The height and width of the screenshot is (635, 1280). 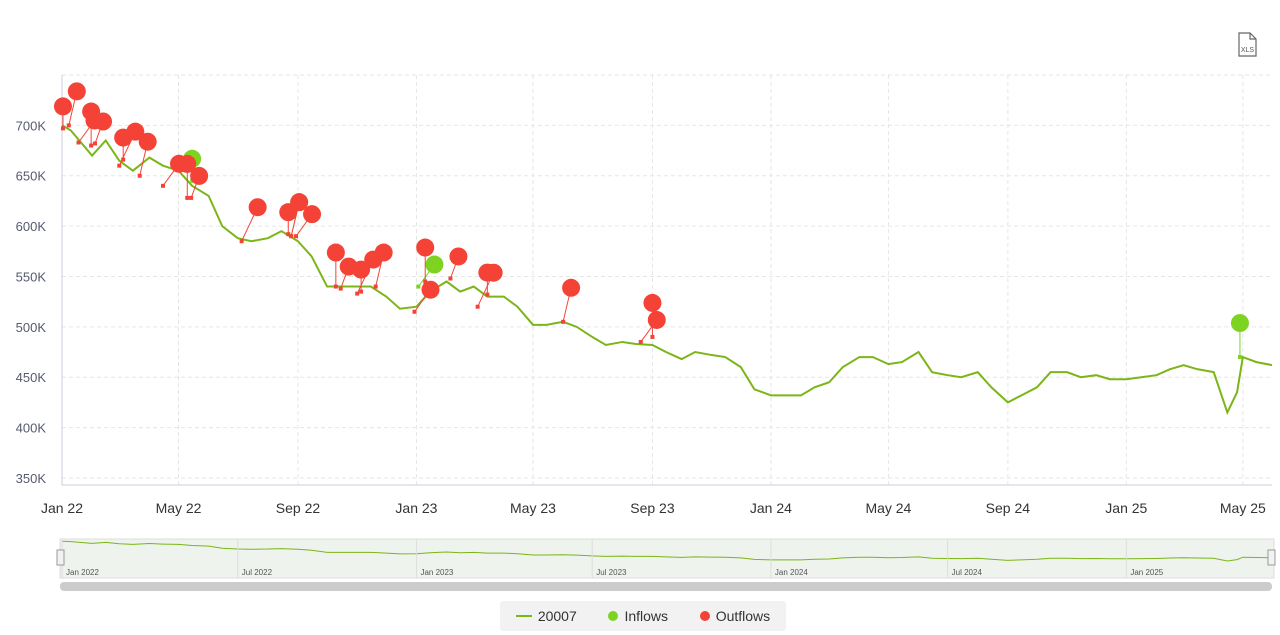 I want to click on x-tick-label: Sep 23, so click(x=652, y=508).